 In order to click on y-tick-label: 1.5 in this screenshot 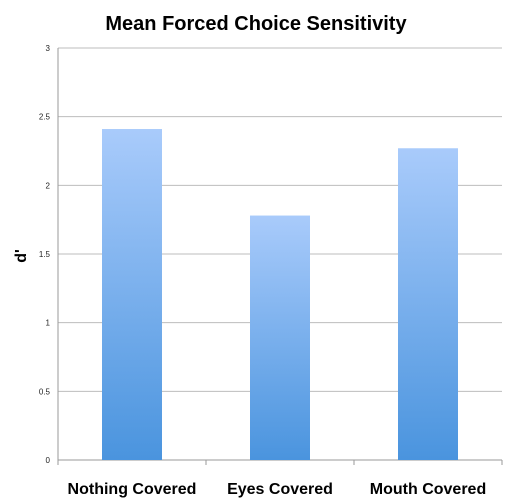, I will do `click(45, 254)`.